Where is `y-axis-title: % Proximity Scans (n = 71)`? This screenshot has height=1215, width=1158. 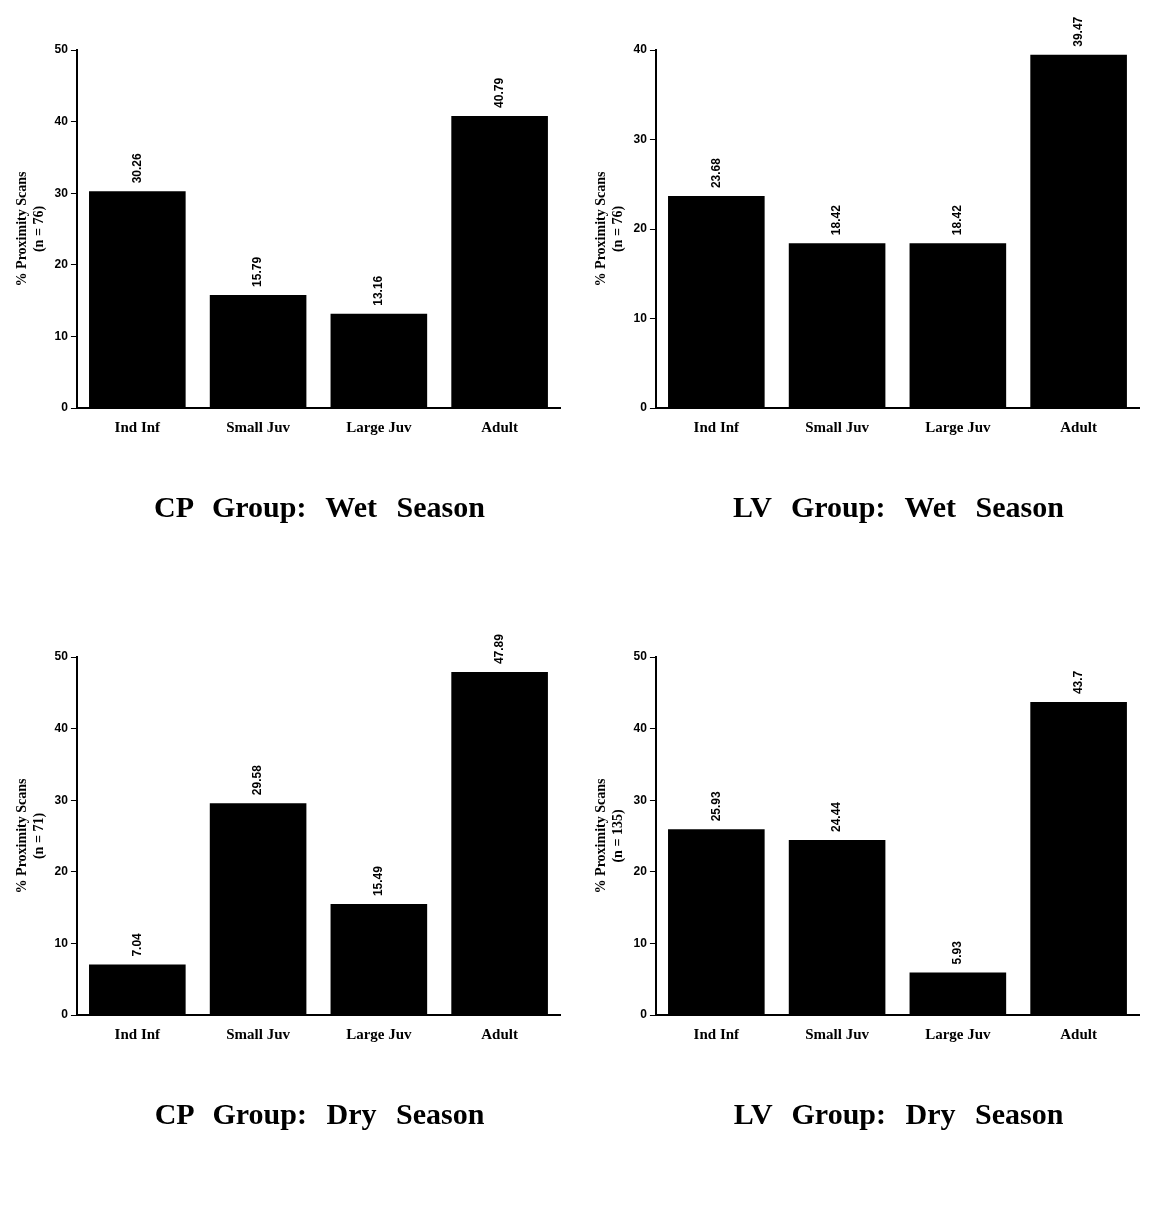
y-axis-title: % Proximity Scans (n = 71) is located at coordinates (30, 836).